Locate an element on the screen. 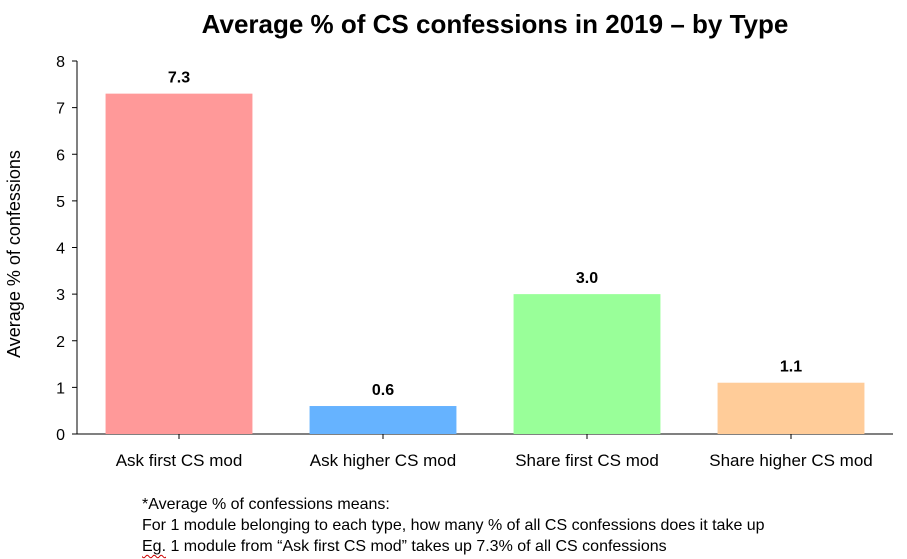 This screenshot has height=559, width=907. data-label-4: 1.1 is located at coordinates (791, 367).